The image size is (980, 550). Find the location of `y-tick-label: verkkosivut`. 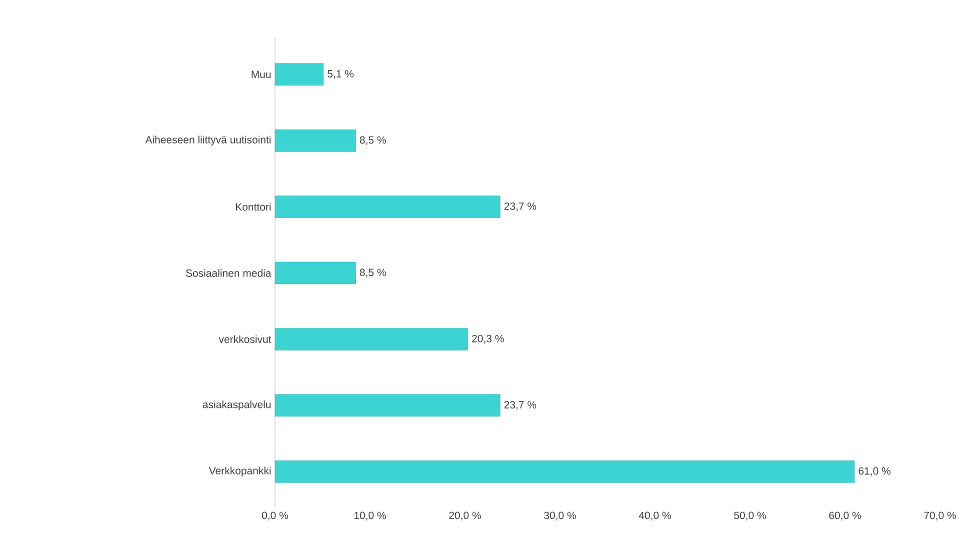

y-tick-label: verkkosivut is located at coordinates (245, 339).